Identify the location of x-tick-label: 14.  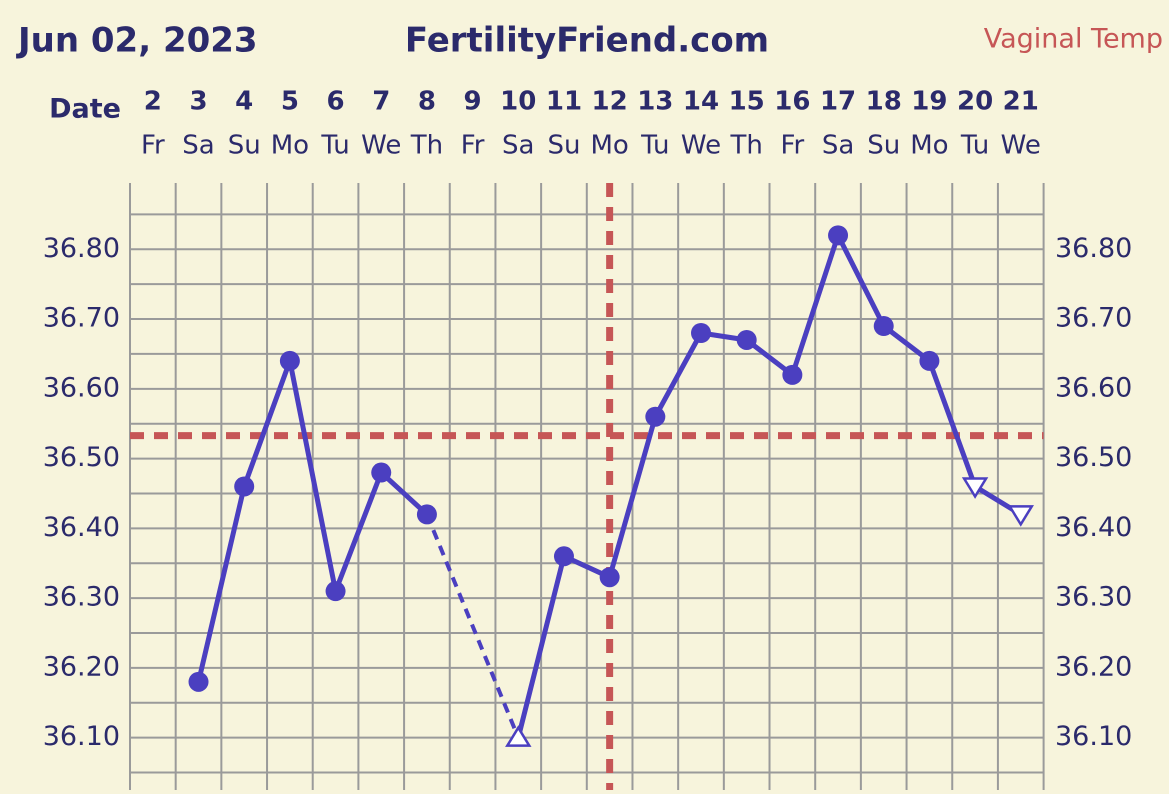
(701, 102).